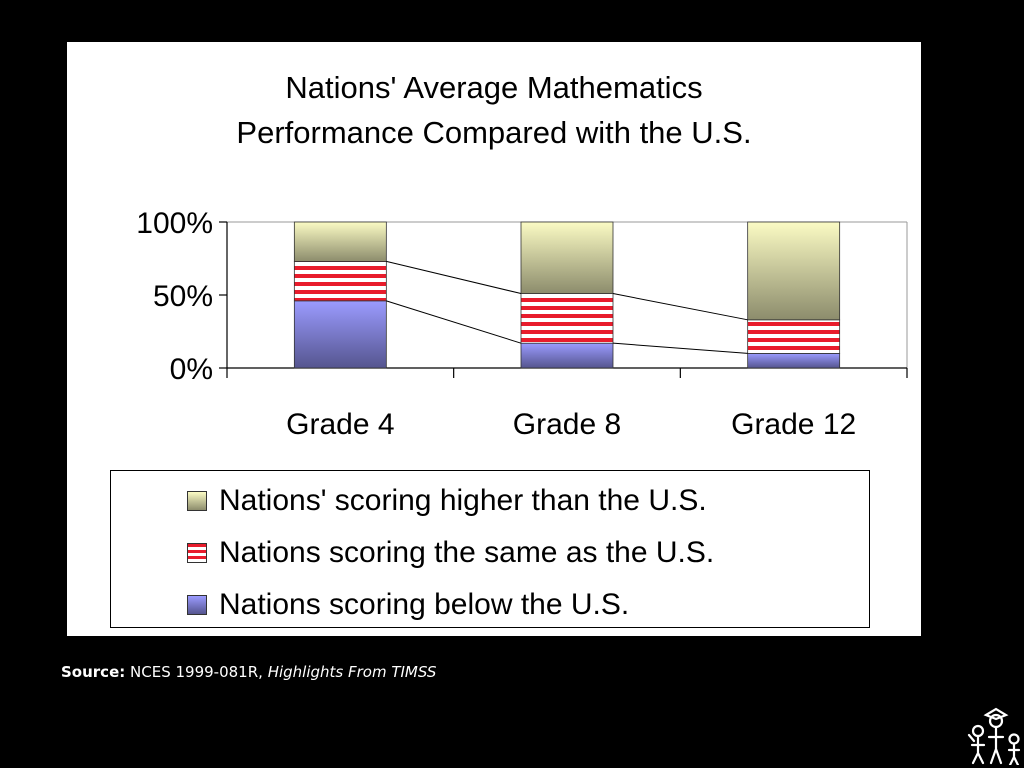 This screenshot has height=768, width=1024. I want to click on x-tick-label: Grade 4, so click(340, 424).